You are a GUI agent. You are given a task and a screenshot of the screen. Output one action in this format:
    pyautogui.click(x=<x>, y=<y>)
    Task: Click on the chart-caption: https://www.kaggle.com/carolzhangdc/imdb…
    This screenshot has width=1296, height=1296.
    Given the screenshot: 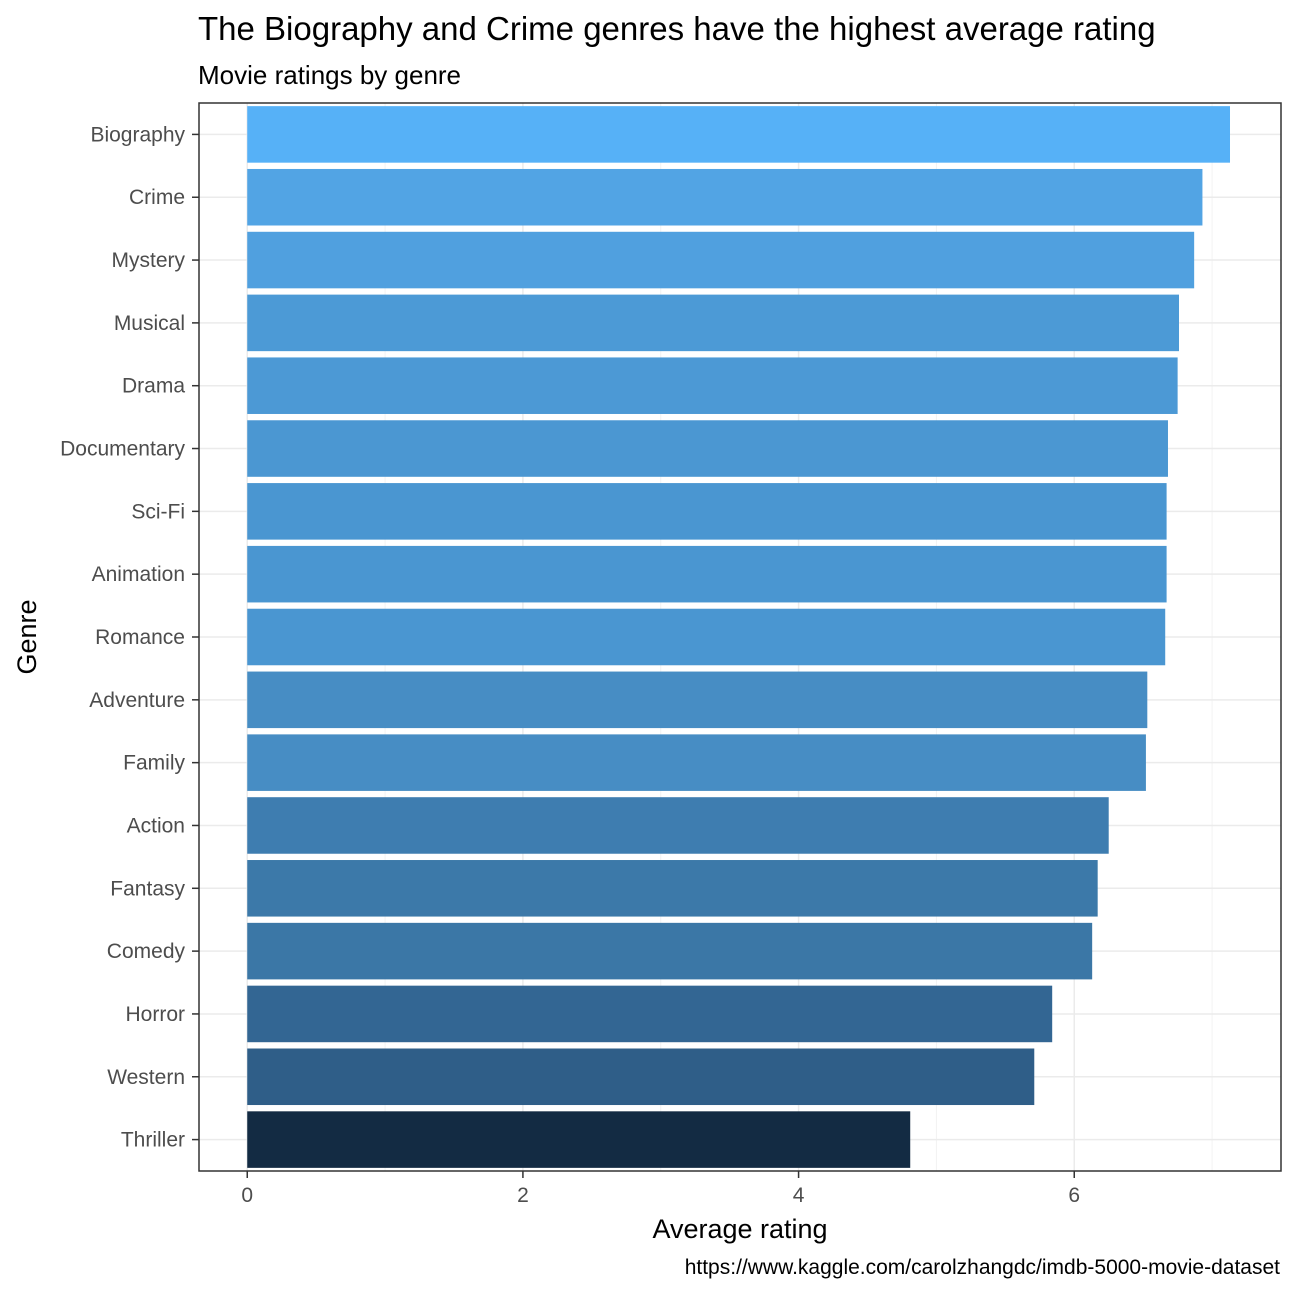 What is the action you would take?
    pyautogui.click(x=982, y=1267)
    